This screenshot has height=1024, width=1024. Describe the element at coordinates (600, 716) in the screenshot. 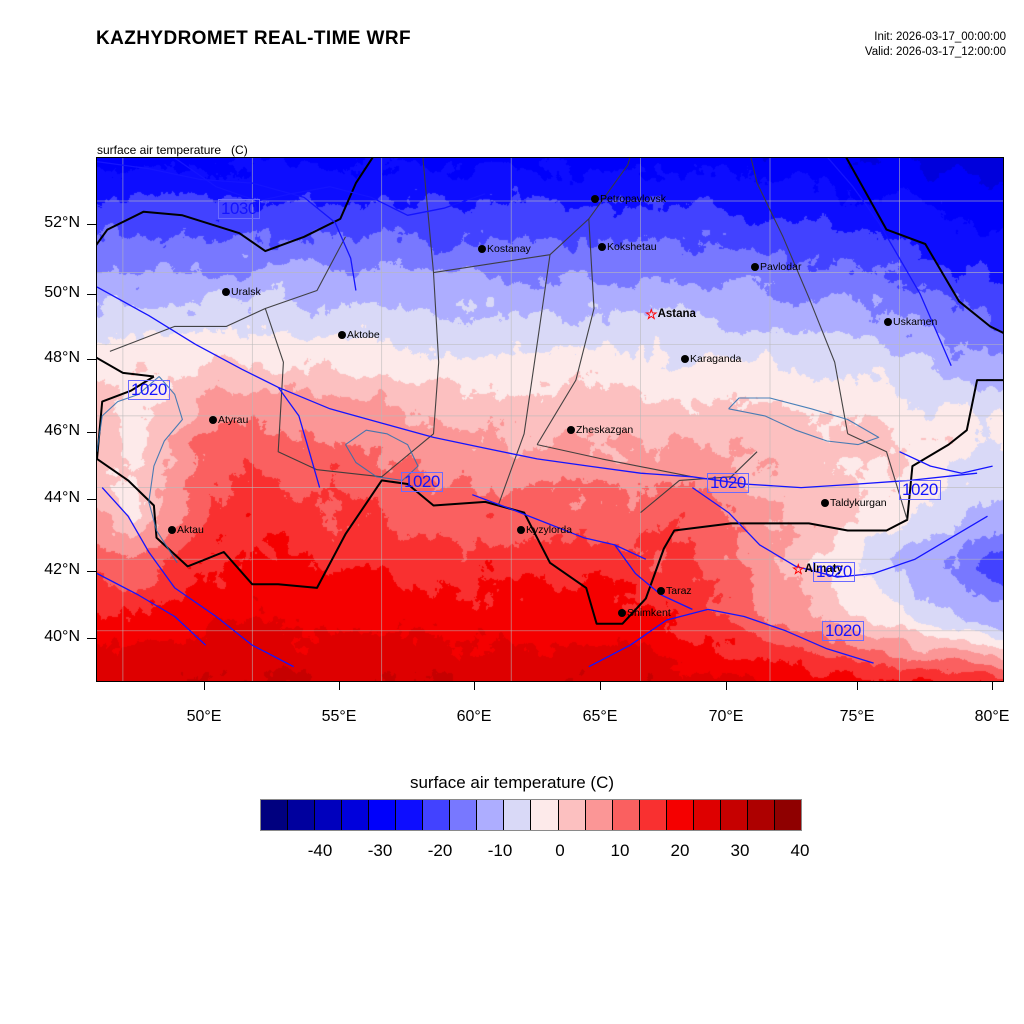

I see `x-axis-tick-label: 65°E` at that location.